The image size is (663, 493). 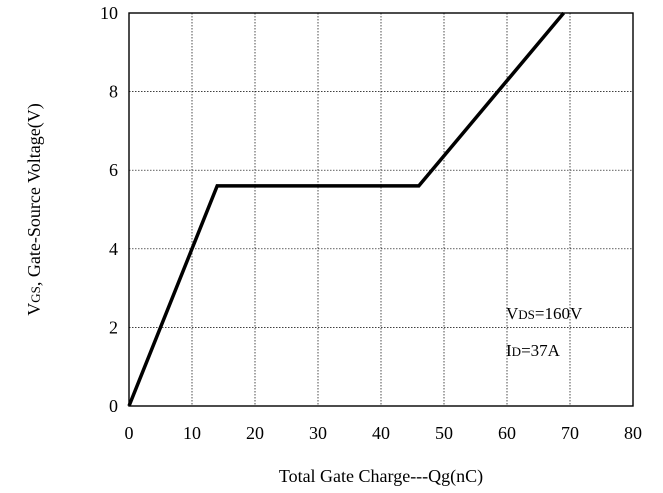 I want to click on x-tick-label: 0, so click(x=129, y=433).